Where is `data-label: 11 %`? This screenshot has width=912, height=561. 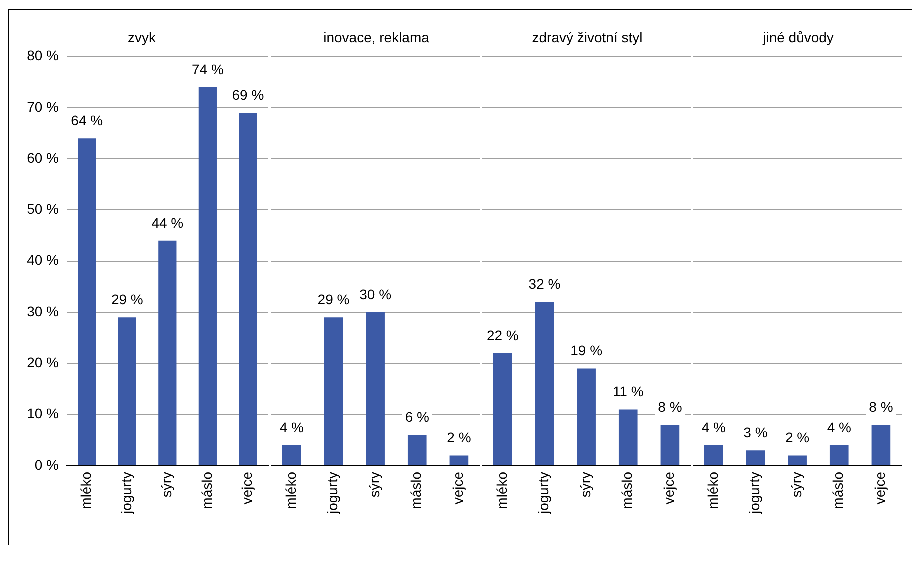 data-label: 11 % is located at coordinates (628, 392).